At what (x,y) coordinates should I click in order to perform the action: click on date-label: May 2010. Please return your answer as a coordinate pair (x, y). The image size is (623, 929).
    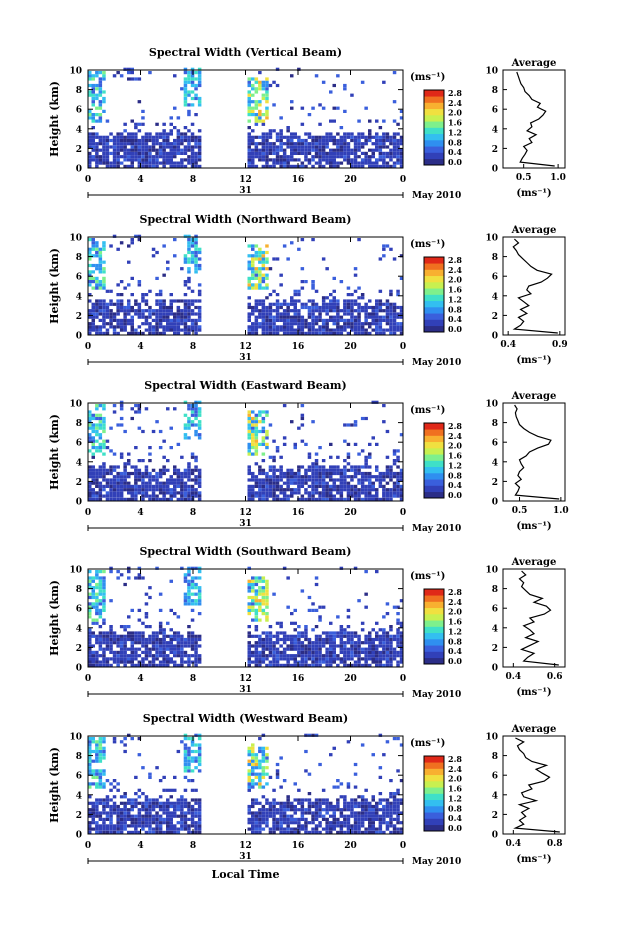
    Looking at the image, I should click on (436, 529).